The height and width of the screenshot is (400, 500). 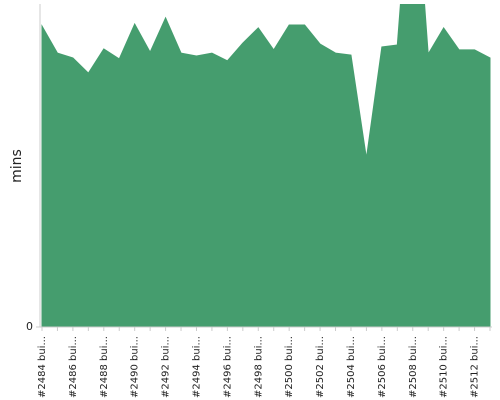 I want to click on y-tick-label: 0, so click(x=29, y=326).